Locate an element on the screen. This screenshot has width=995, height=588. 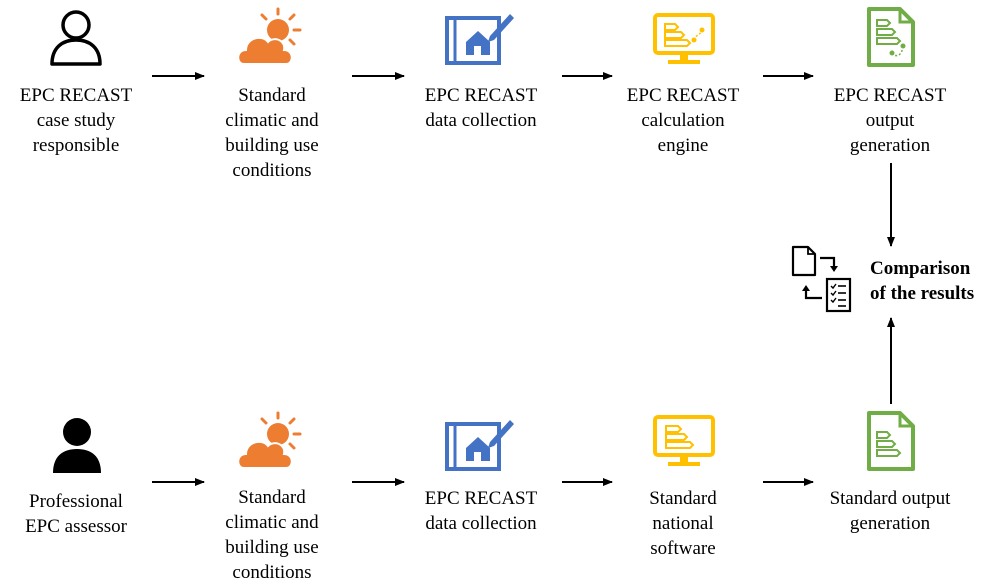
label-calculation-engine: EPC RECAST calculation engine is located at coordinates (683, 120).